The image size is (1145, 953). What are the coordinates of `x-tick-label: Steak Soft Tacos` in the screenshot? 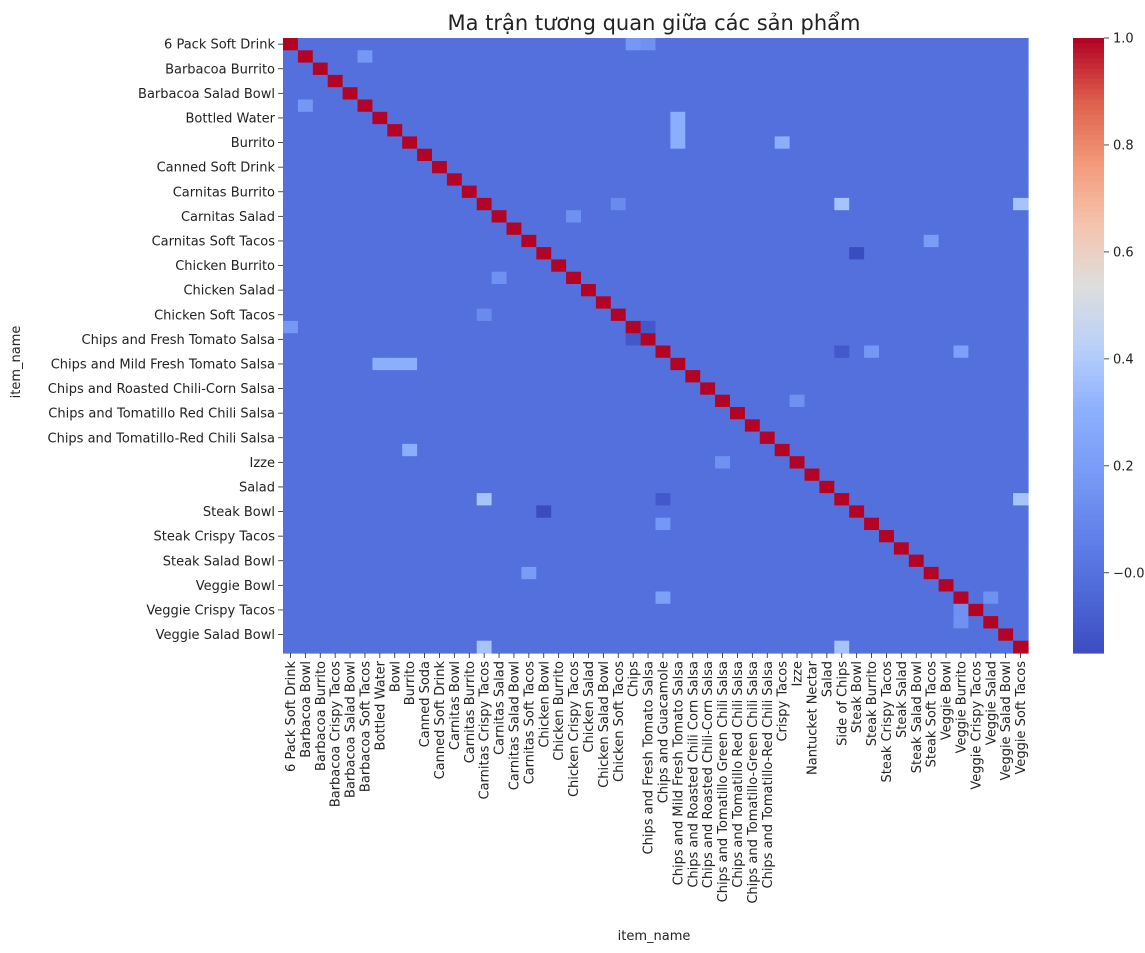 It's located at (932, 714).